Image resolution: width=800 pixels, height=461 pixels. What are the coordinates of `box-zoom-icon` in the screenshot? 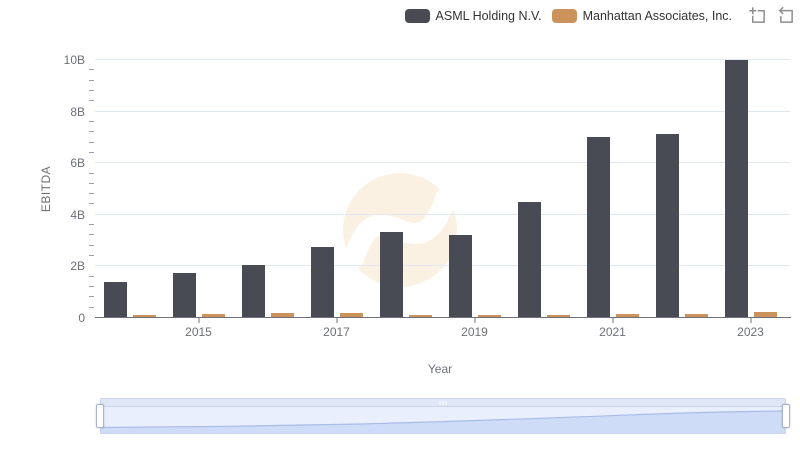 It's located at (757, 15).